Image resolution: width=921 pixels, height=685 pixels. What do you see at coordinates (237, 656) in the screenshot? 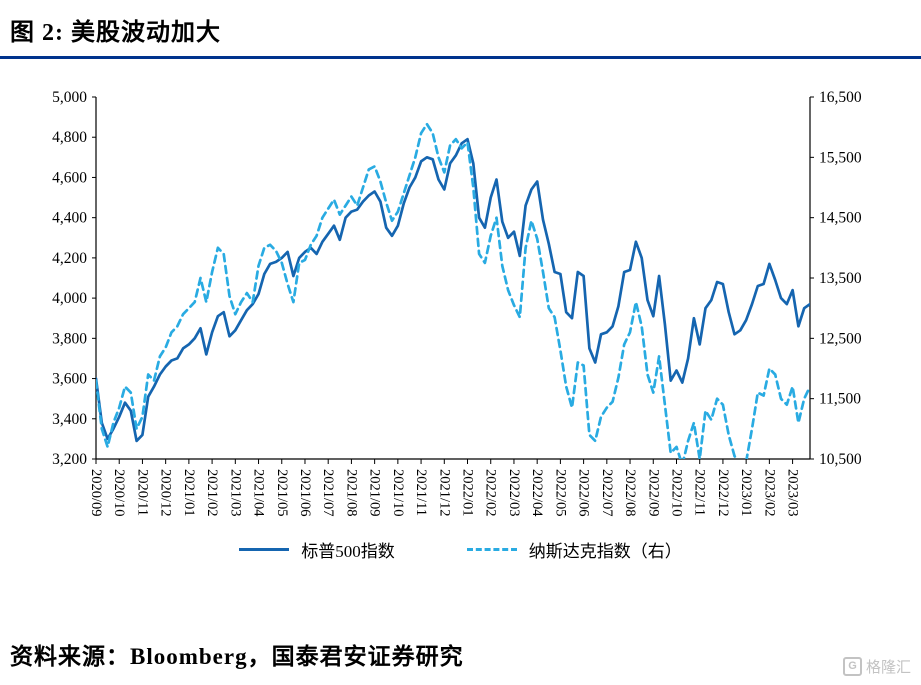
I see `source-text: 资料来源：Bloomberg，国泰君安证券研究` at bounding box center [237, 656].